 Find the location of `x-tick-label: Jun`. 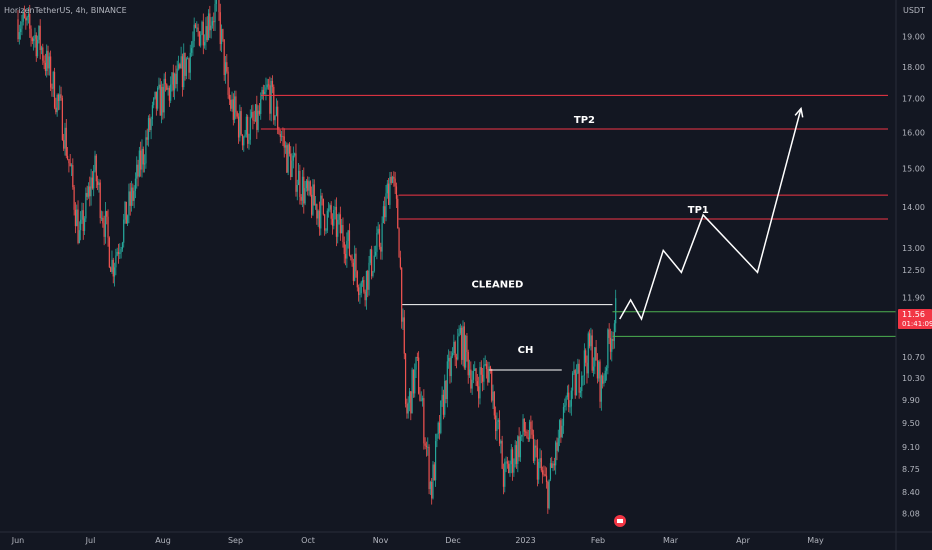

x-tick-label: Jun is located at coordinates (18, 540).